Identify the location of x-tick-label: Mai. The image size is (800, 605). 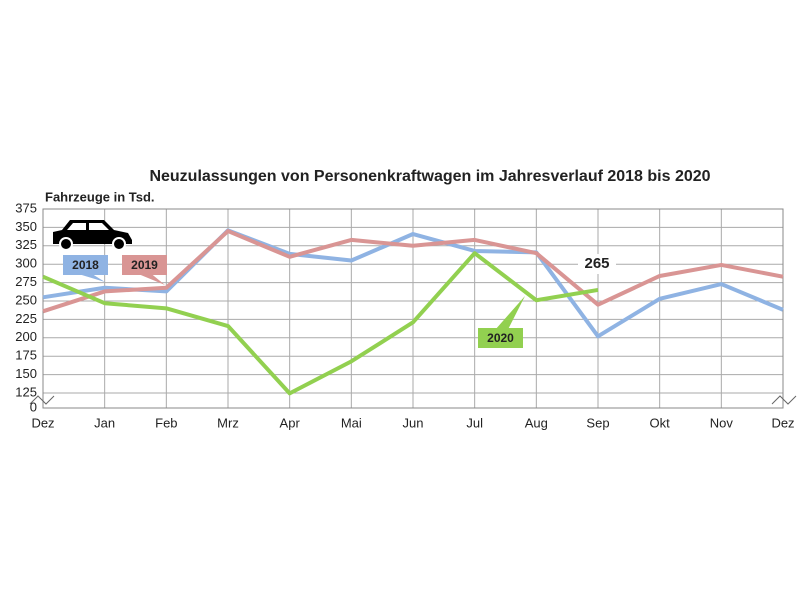
(351, 422).